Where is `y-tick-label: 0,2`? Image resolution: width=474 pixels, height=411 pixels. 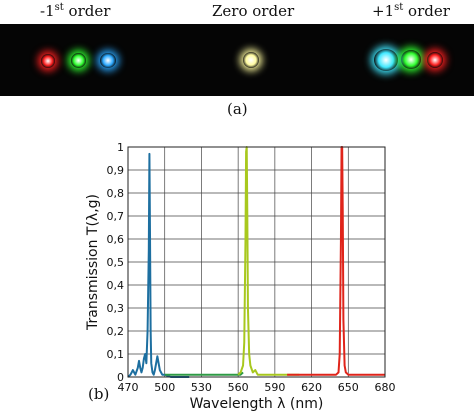 y-tick-label: 0,2 is located at coordinates (116, 331).